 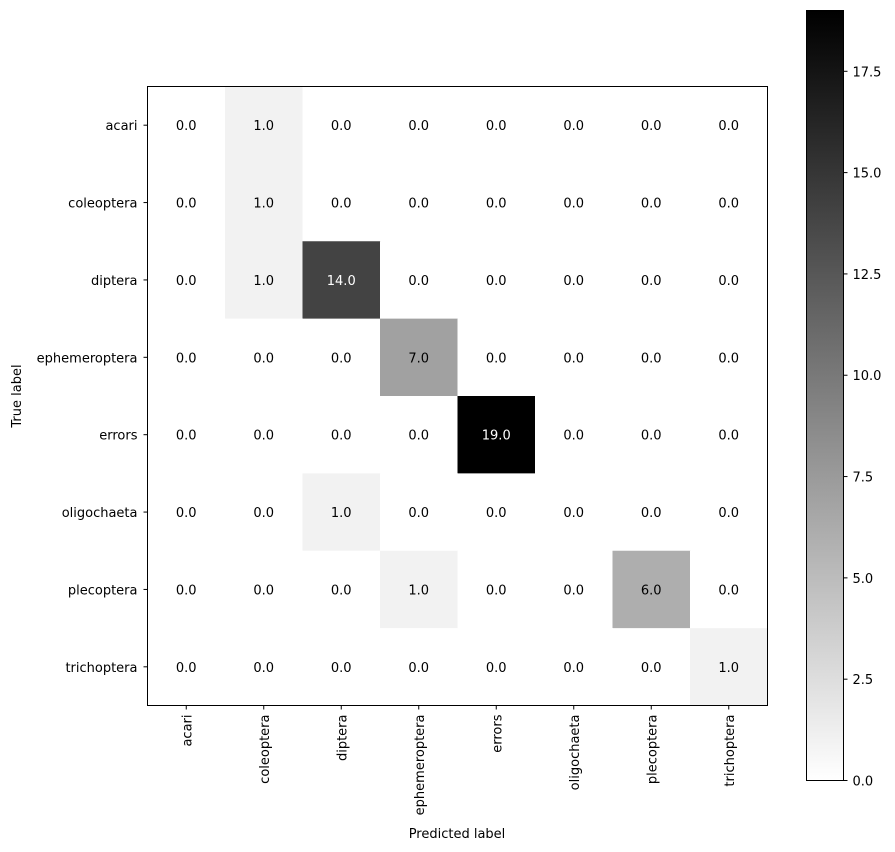 I want to click on colorbar-tick-label: 10.0, so click(x=867, y=376).